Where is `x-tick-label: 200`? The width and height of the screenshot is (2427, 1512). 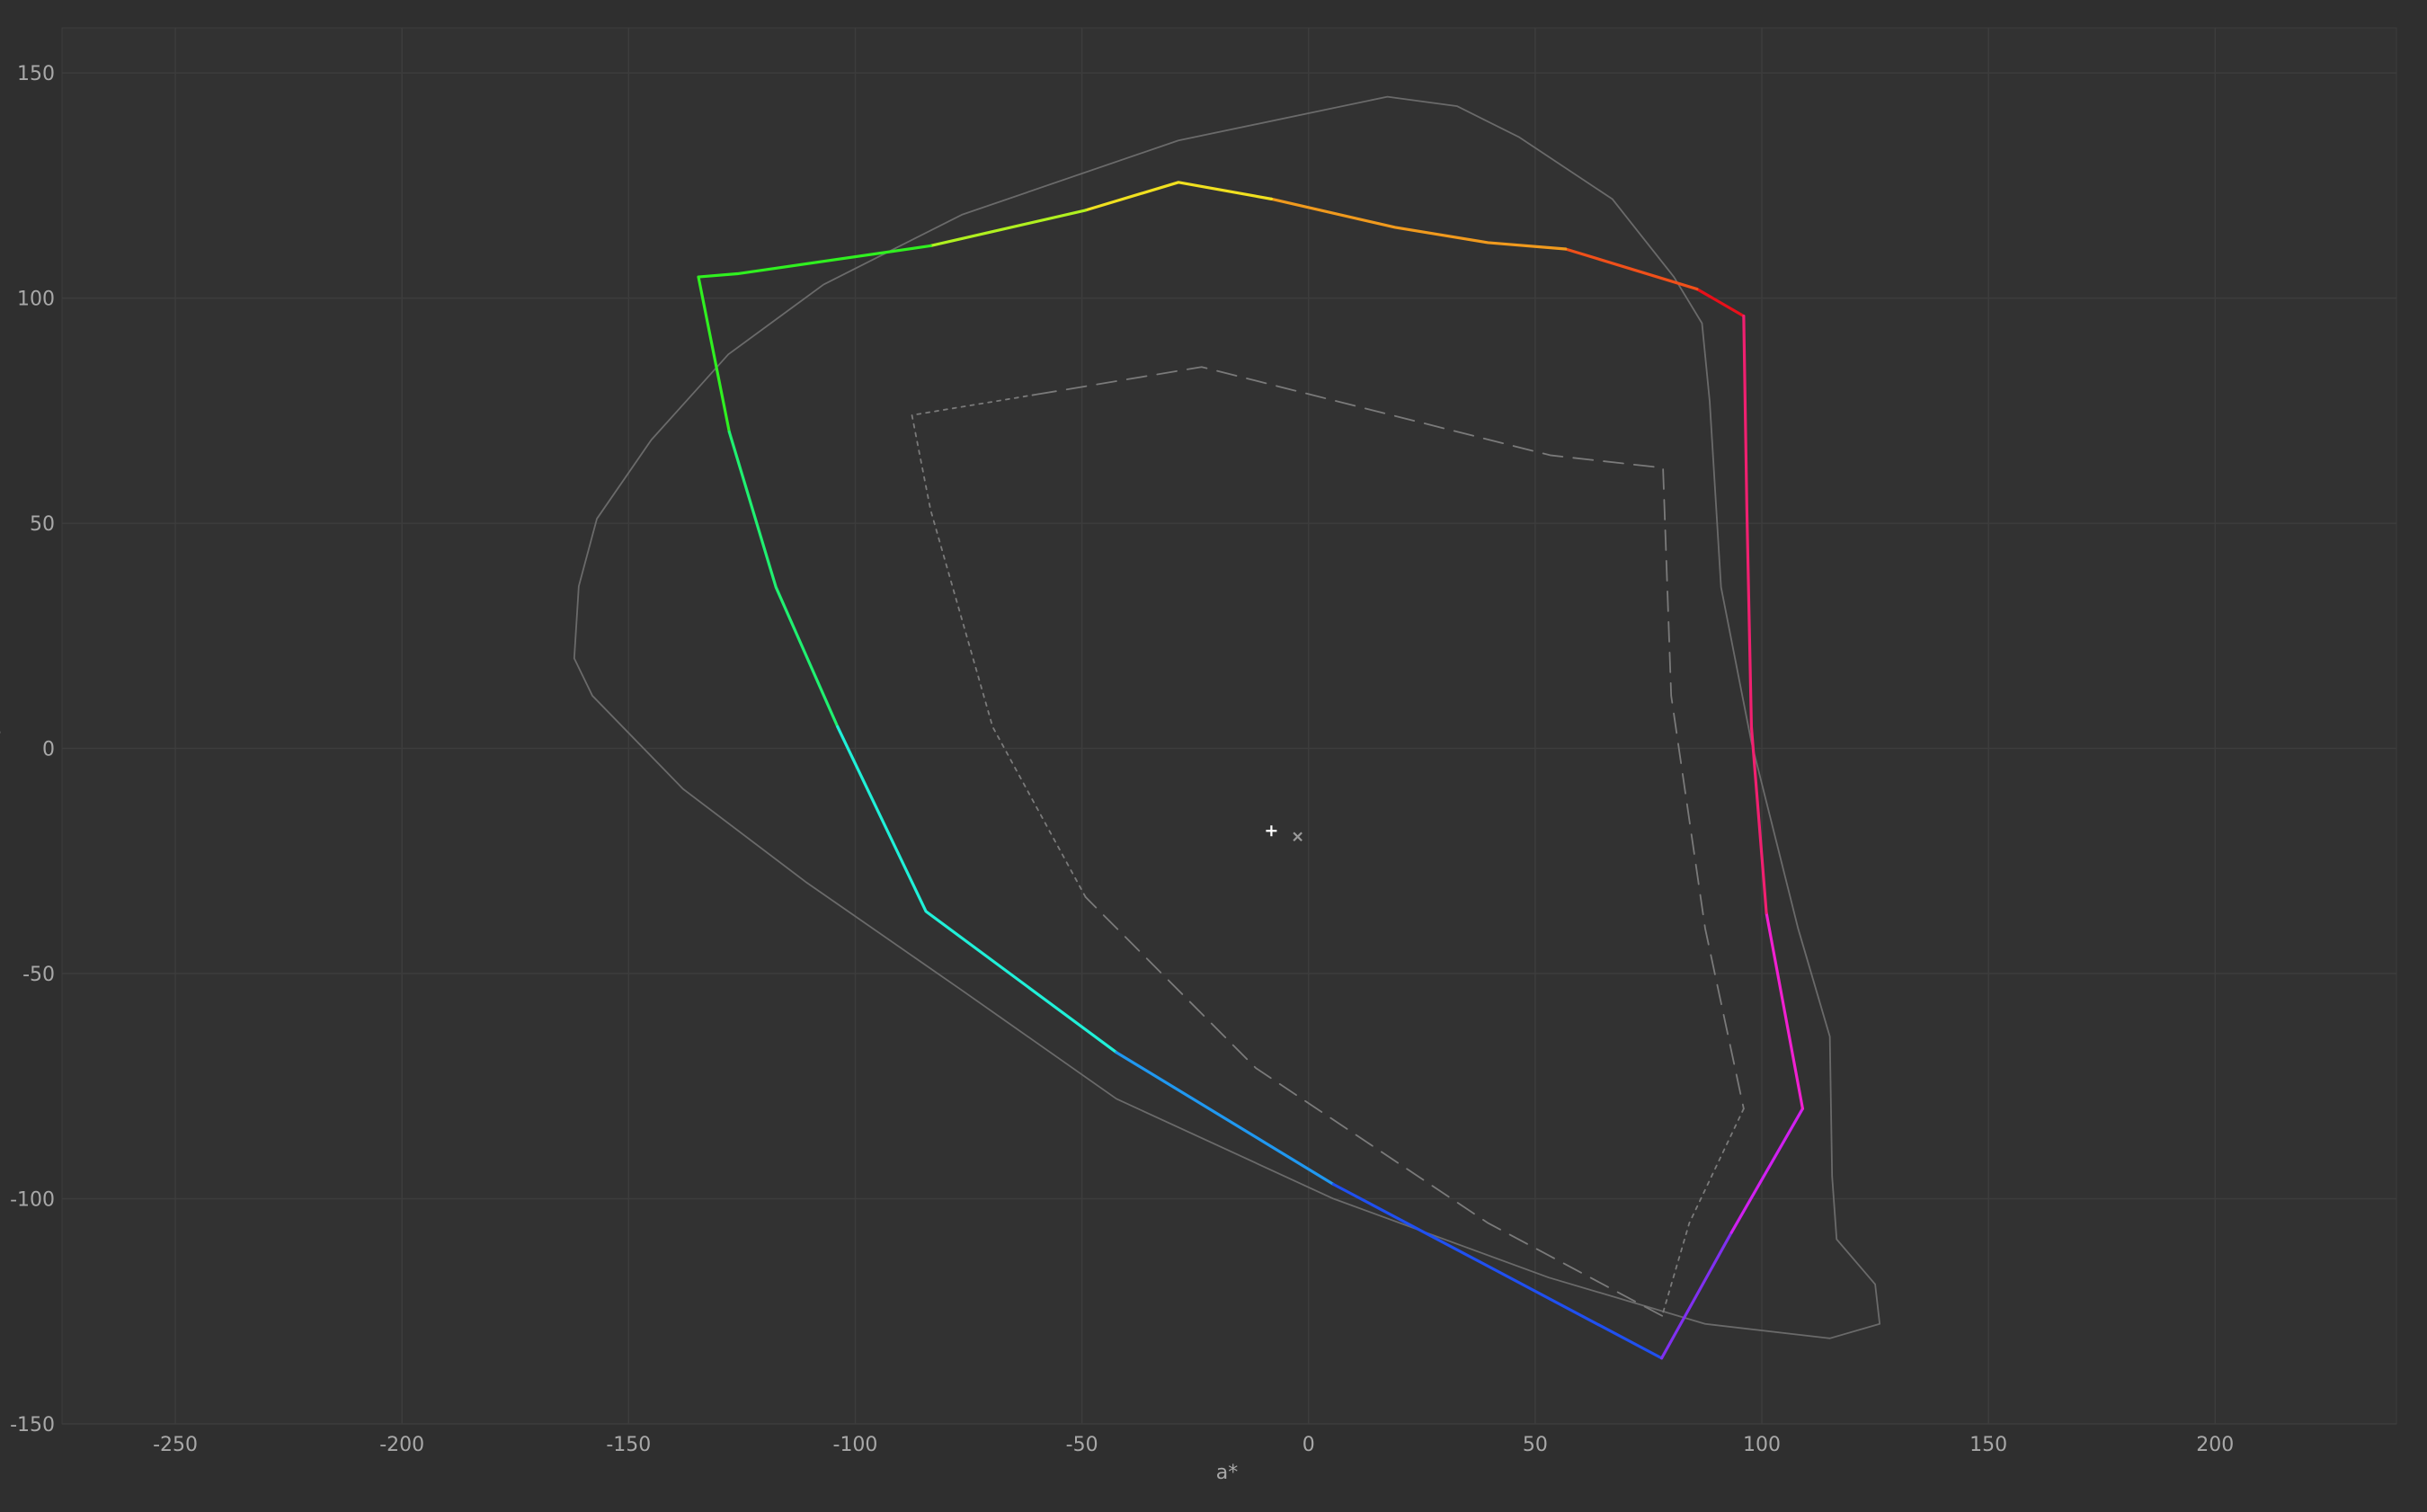
x-tick-label: 200 is located at coordinates (2215, 1445).